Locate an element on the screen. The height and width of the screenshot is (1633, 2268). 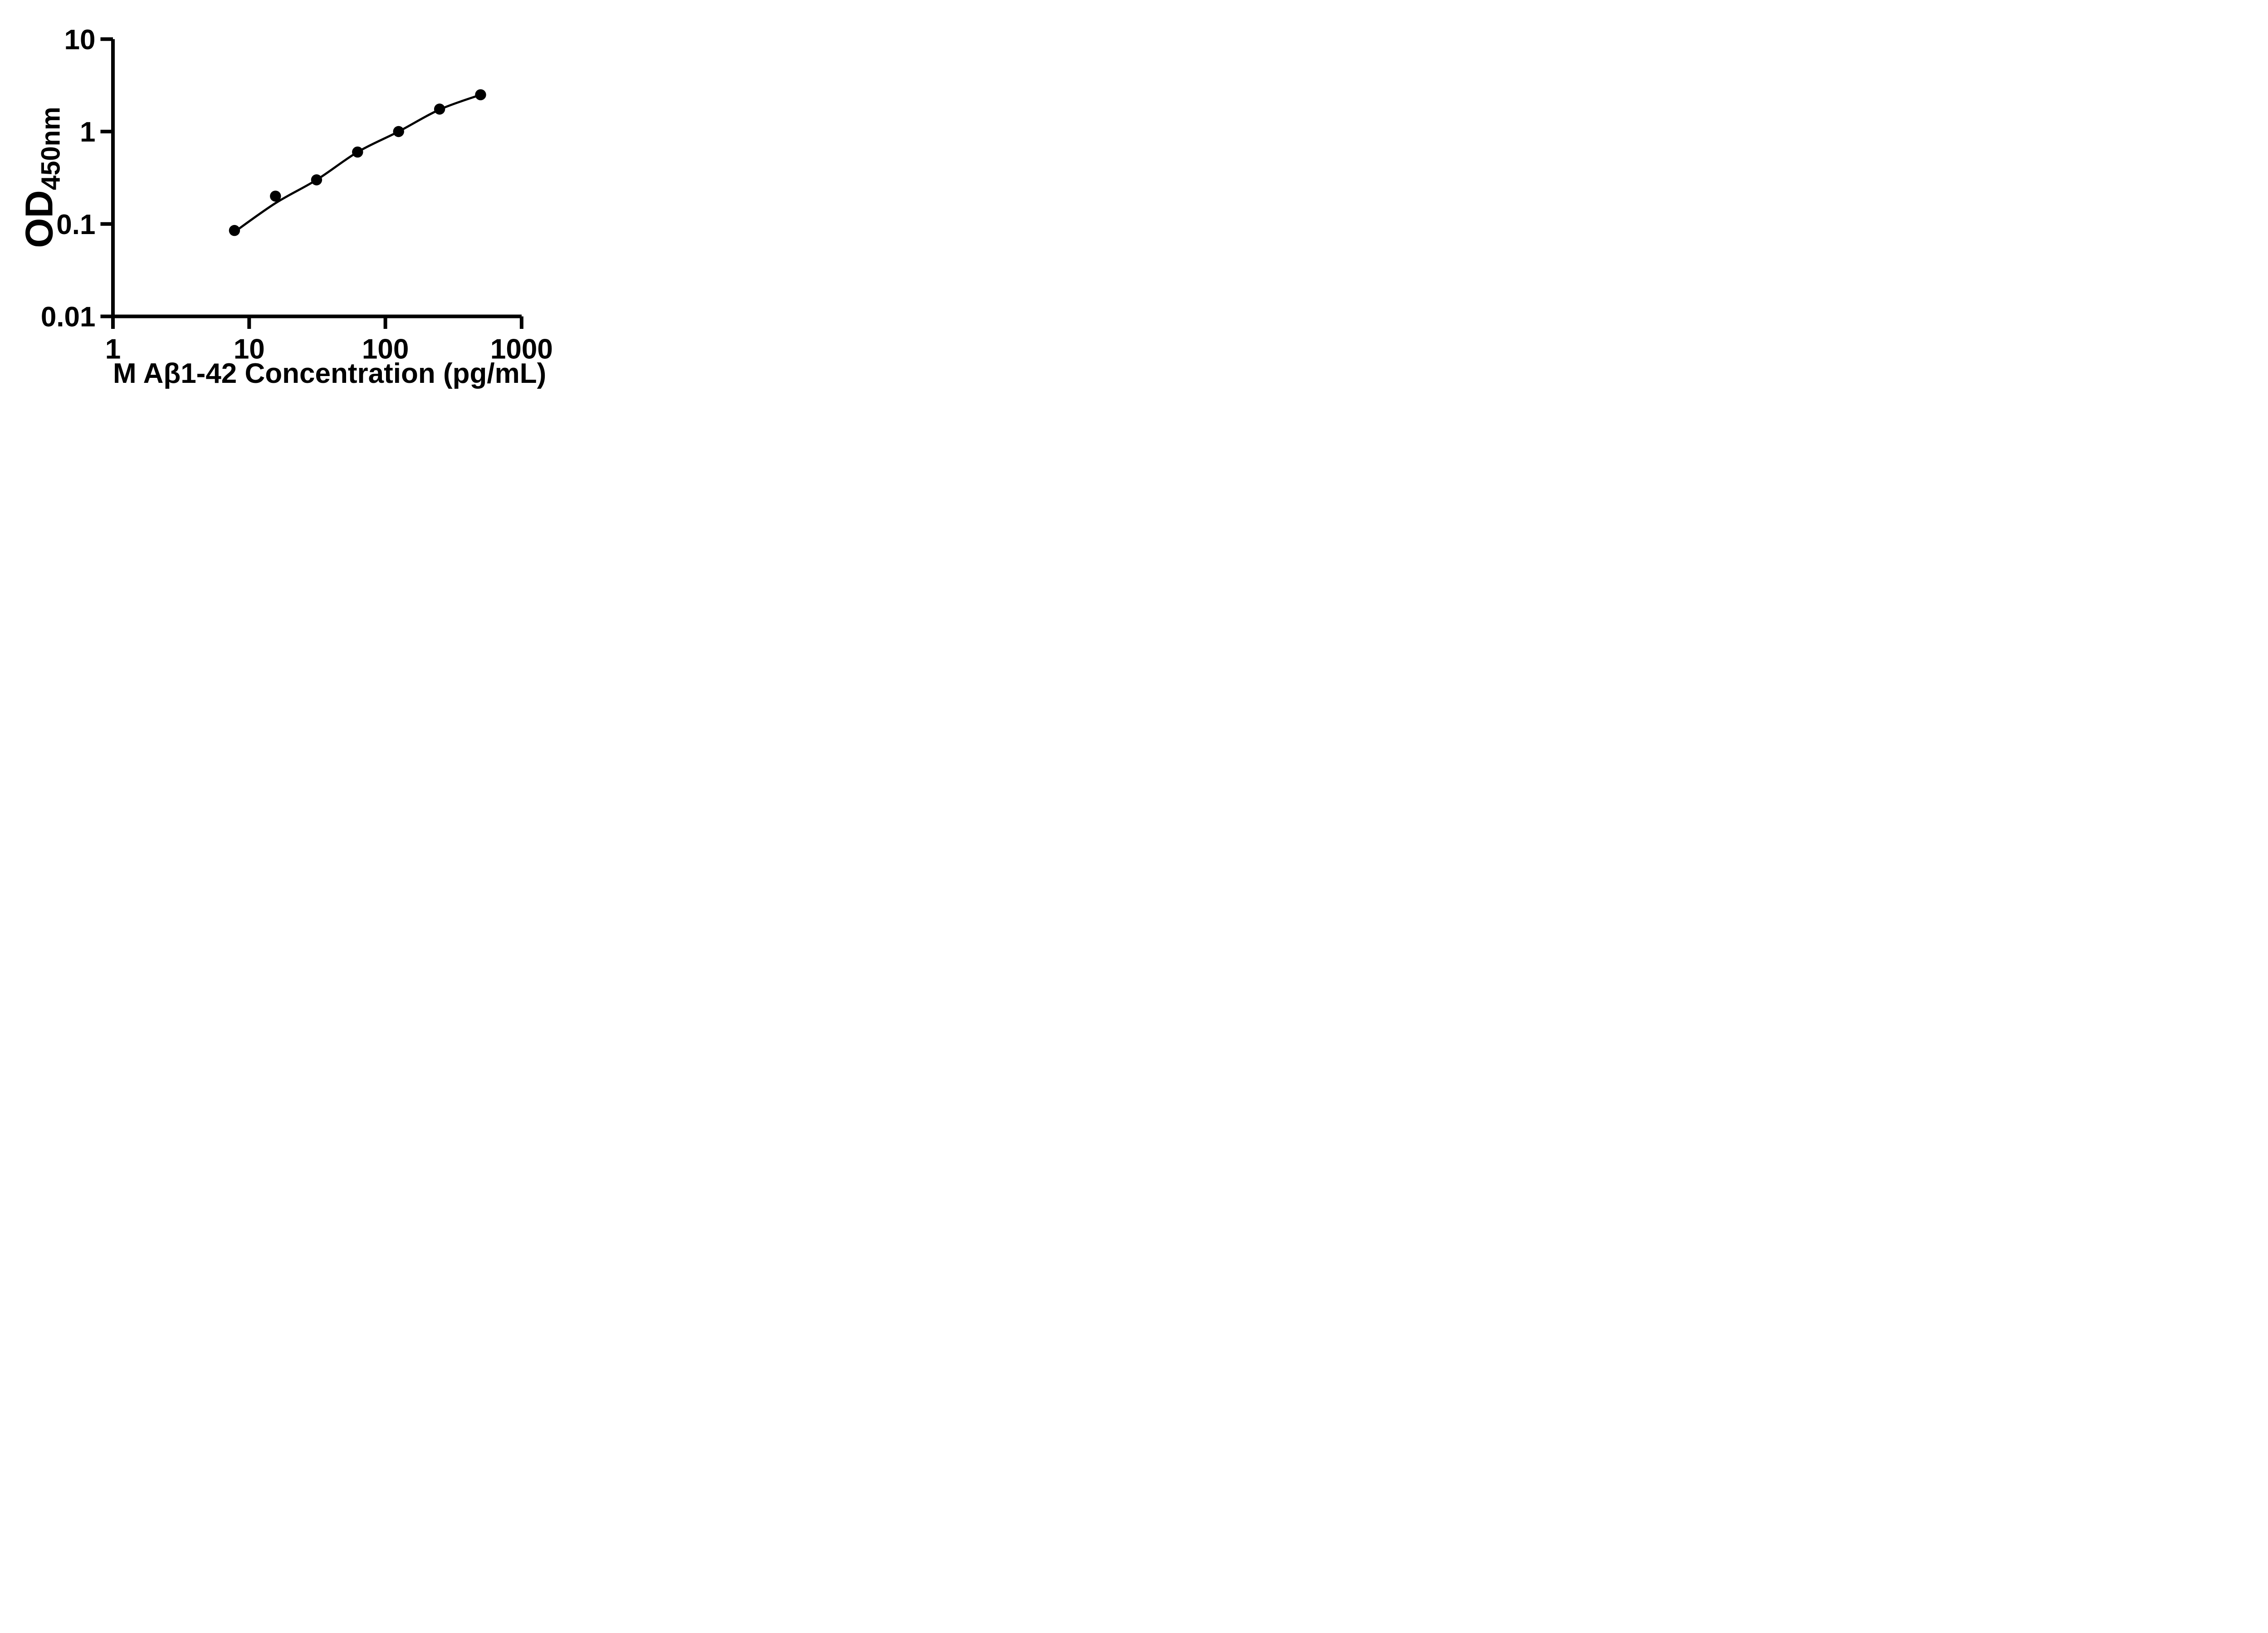
x-tick-label: 1000 is located at coordinates (521, 349).